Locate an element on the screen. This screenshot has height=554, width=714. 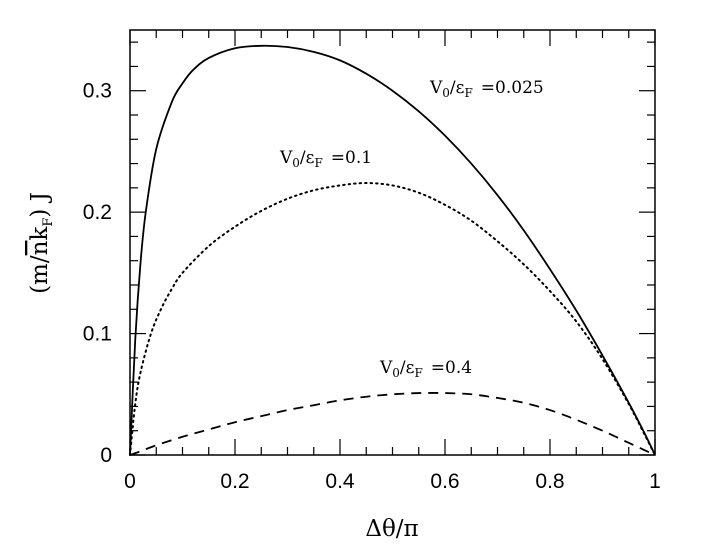
x-tick-label: 0 is located at coordinates (130, 481).